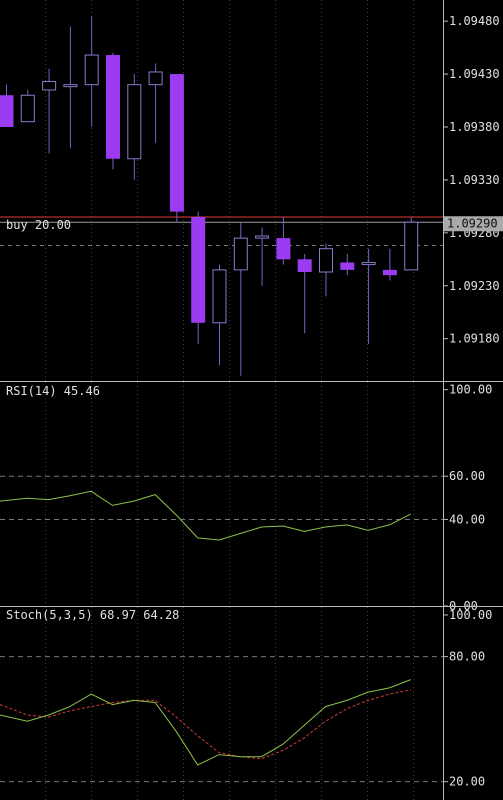  I want to click on price-tick-label: 1.09230, so click(474, 286).